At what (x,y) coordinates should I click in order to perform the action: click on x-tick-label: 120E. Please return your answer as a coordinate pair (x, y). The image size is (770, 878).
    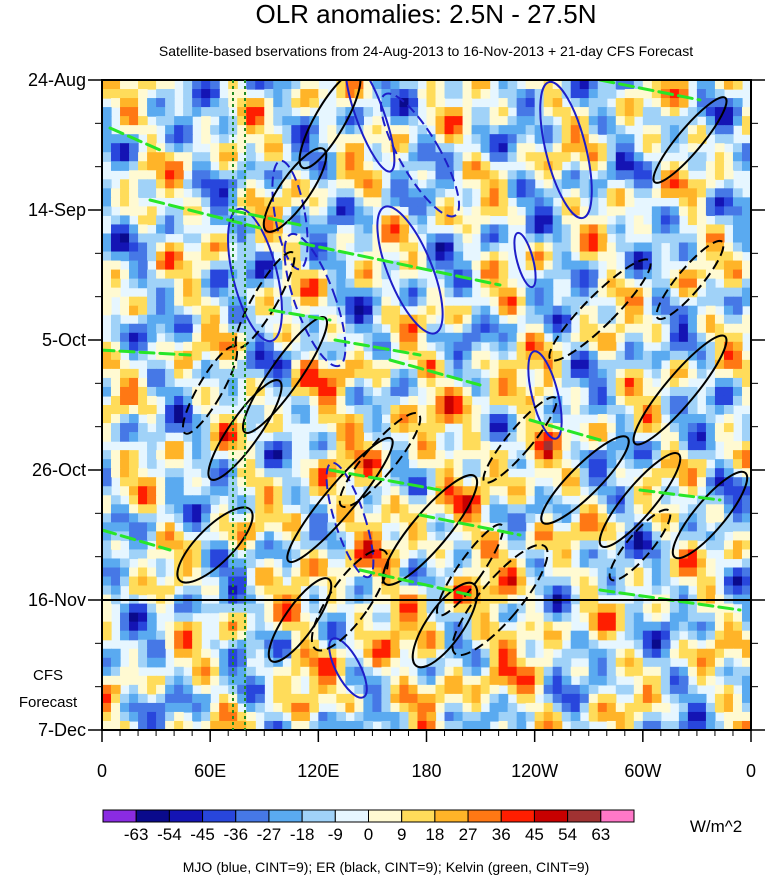
    Looking at the image, I should click on (318, 771).